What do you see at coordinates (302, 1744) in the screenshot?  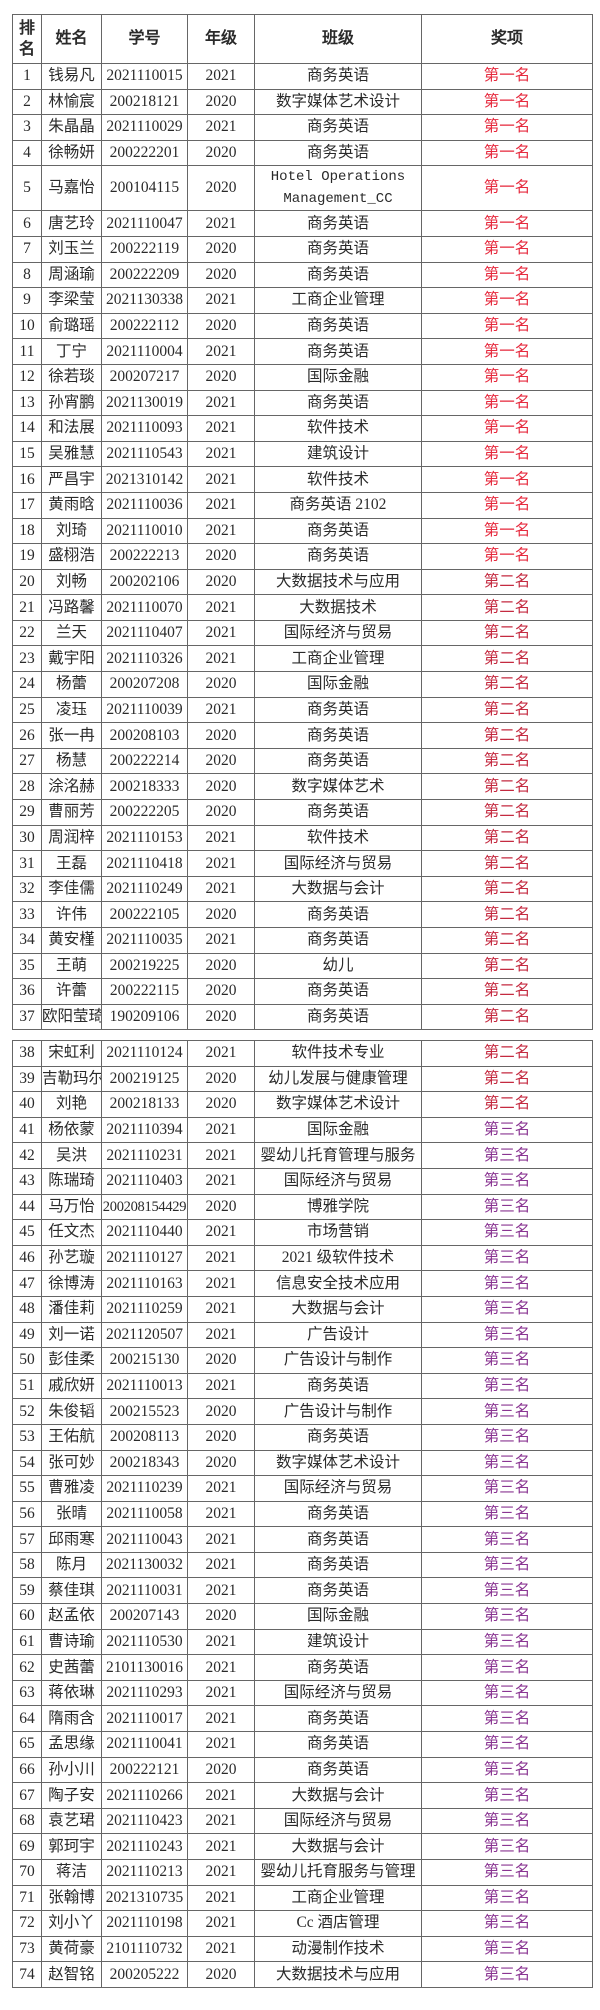 I see `table-row: 65 孟思缘 2021110041 2021 商务英语 第三名` at bounding box center [302, 1744].